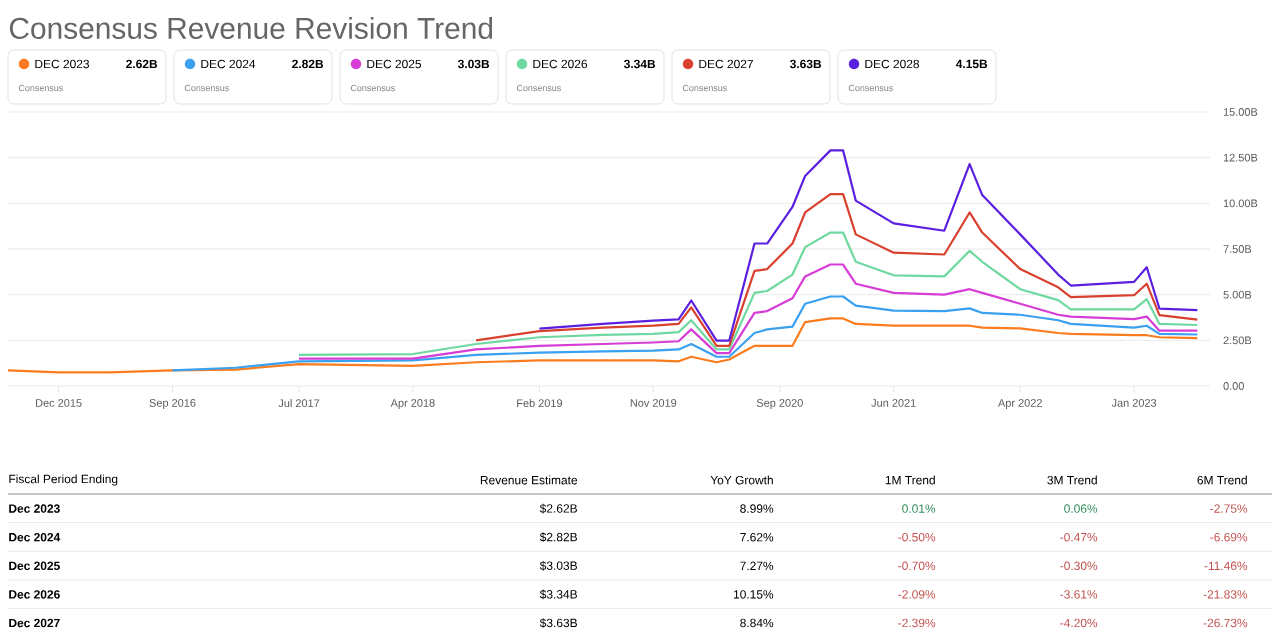 The width and height of the screenshot is (1280, 640). What do you see at coordinates (251, 28) in the screenshot?
I see `chart-title: Consensus Revenue Revision Trend` at bounding box center [251, 28].